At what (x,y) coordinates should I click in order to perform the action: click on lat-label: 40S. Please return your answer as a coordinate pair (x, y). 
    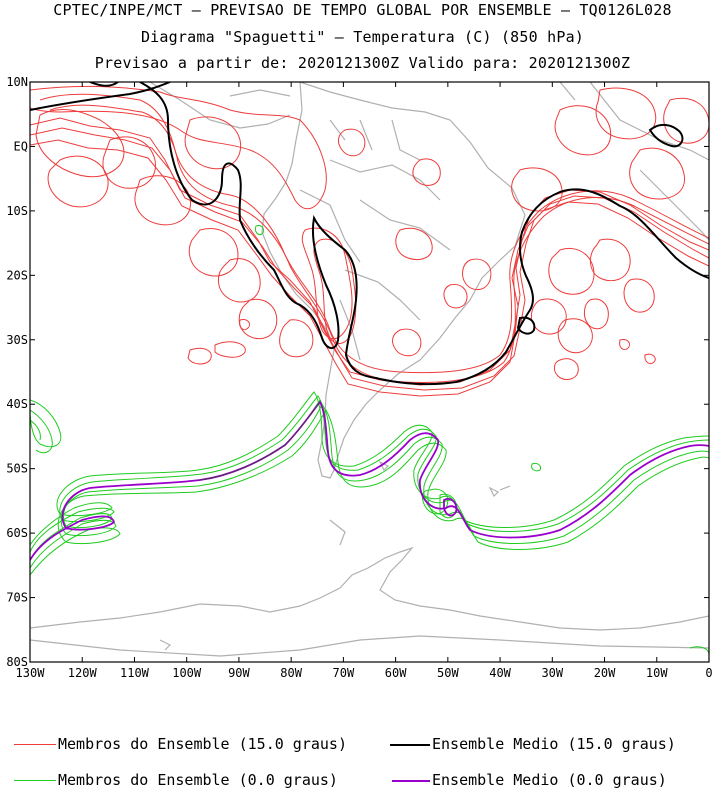
    Looking at the image, I should click on (17, 404).